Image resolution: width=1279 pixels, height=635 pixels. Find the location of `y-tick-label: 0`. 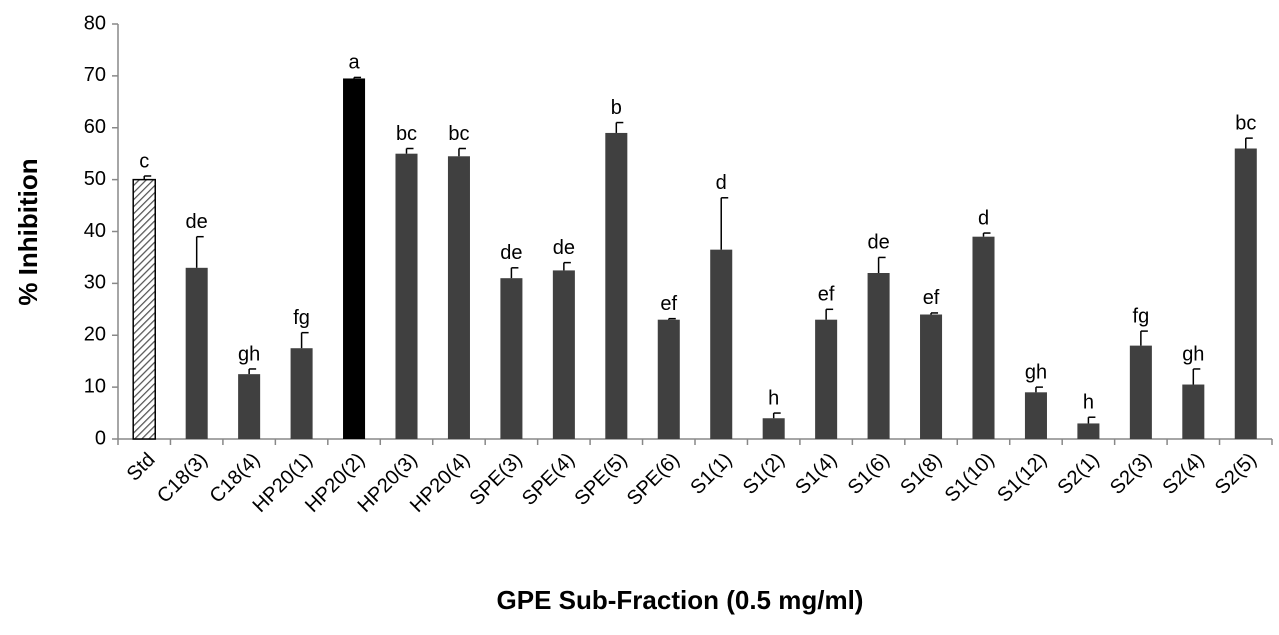

y-tick-label: 0 is located at coordinates (100, 438).